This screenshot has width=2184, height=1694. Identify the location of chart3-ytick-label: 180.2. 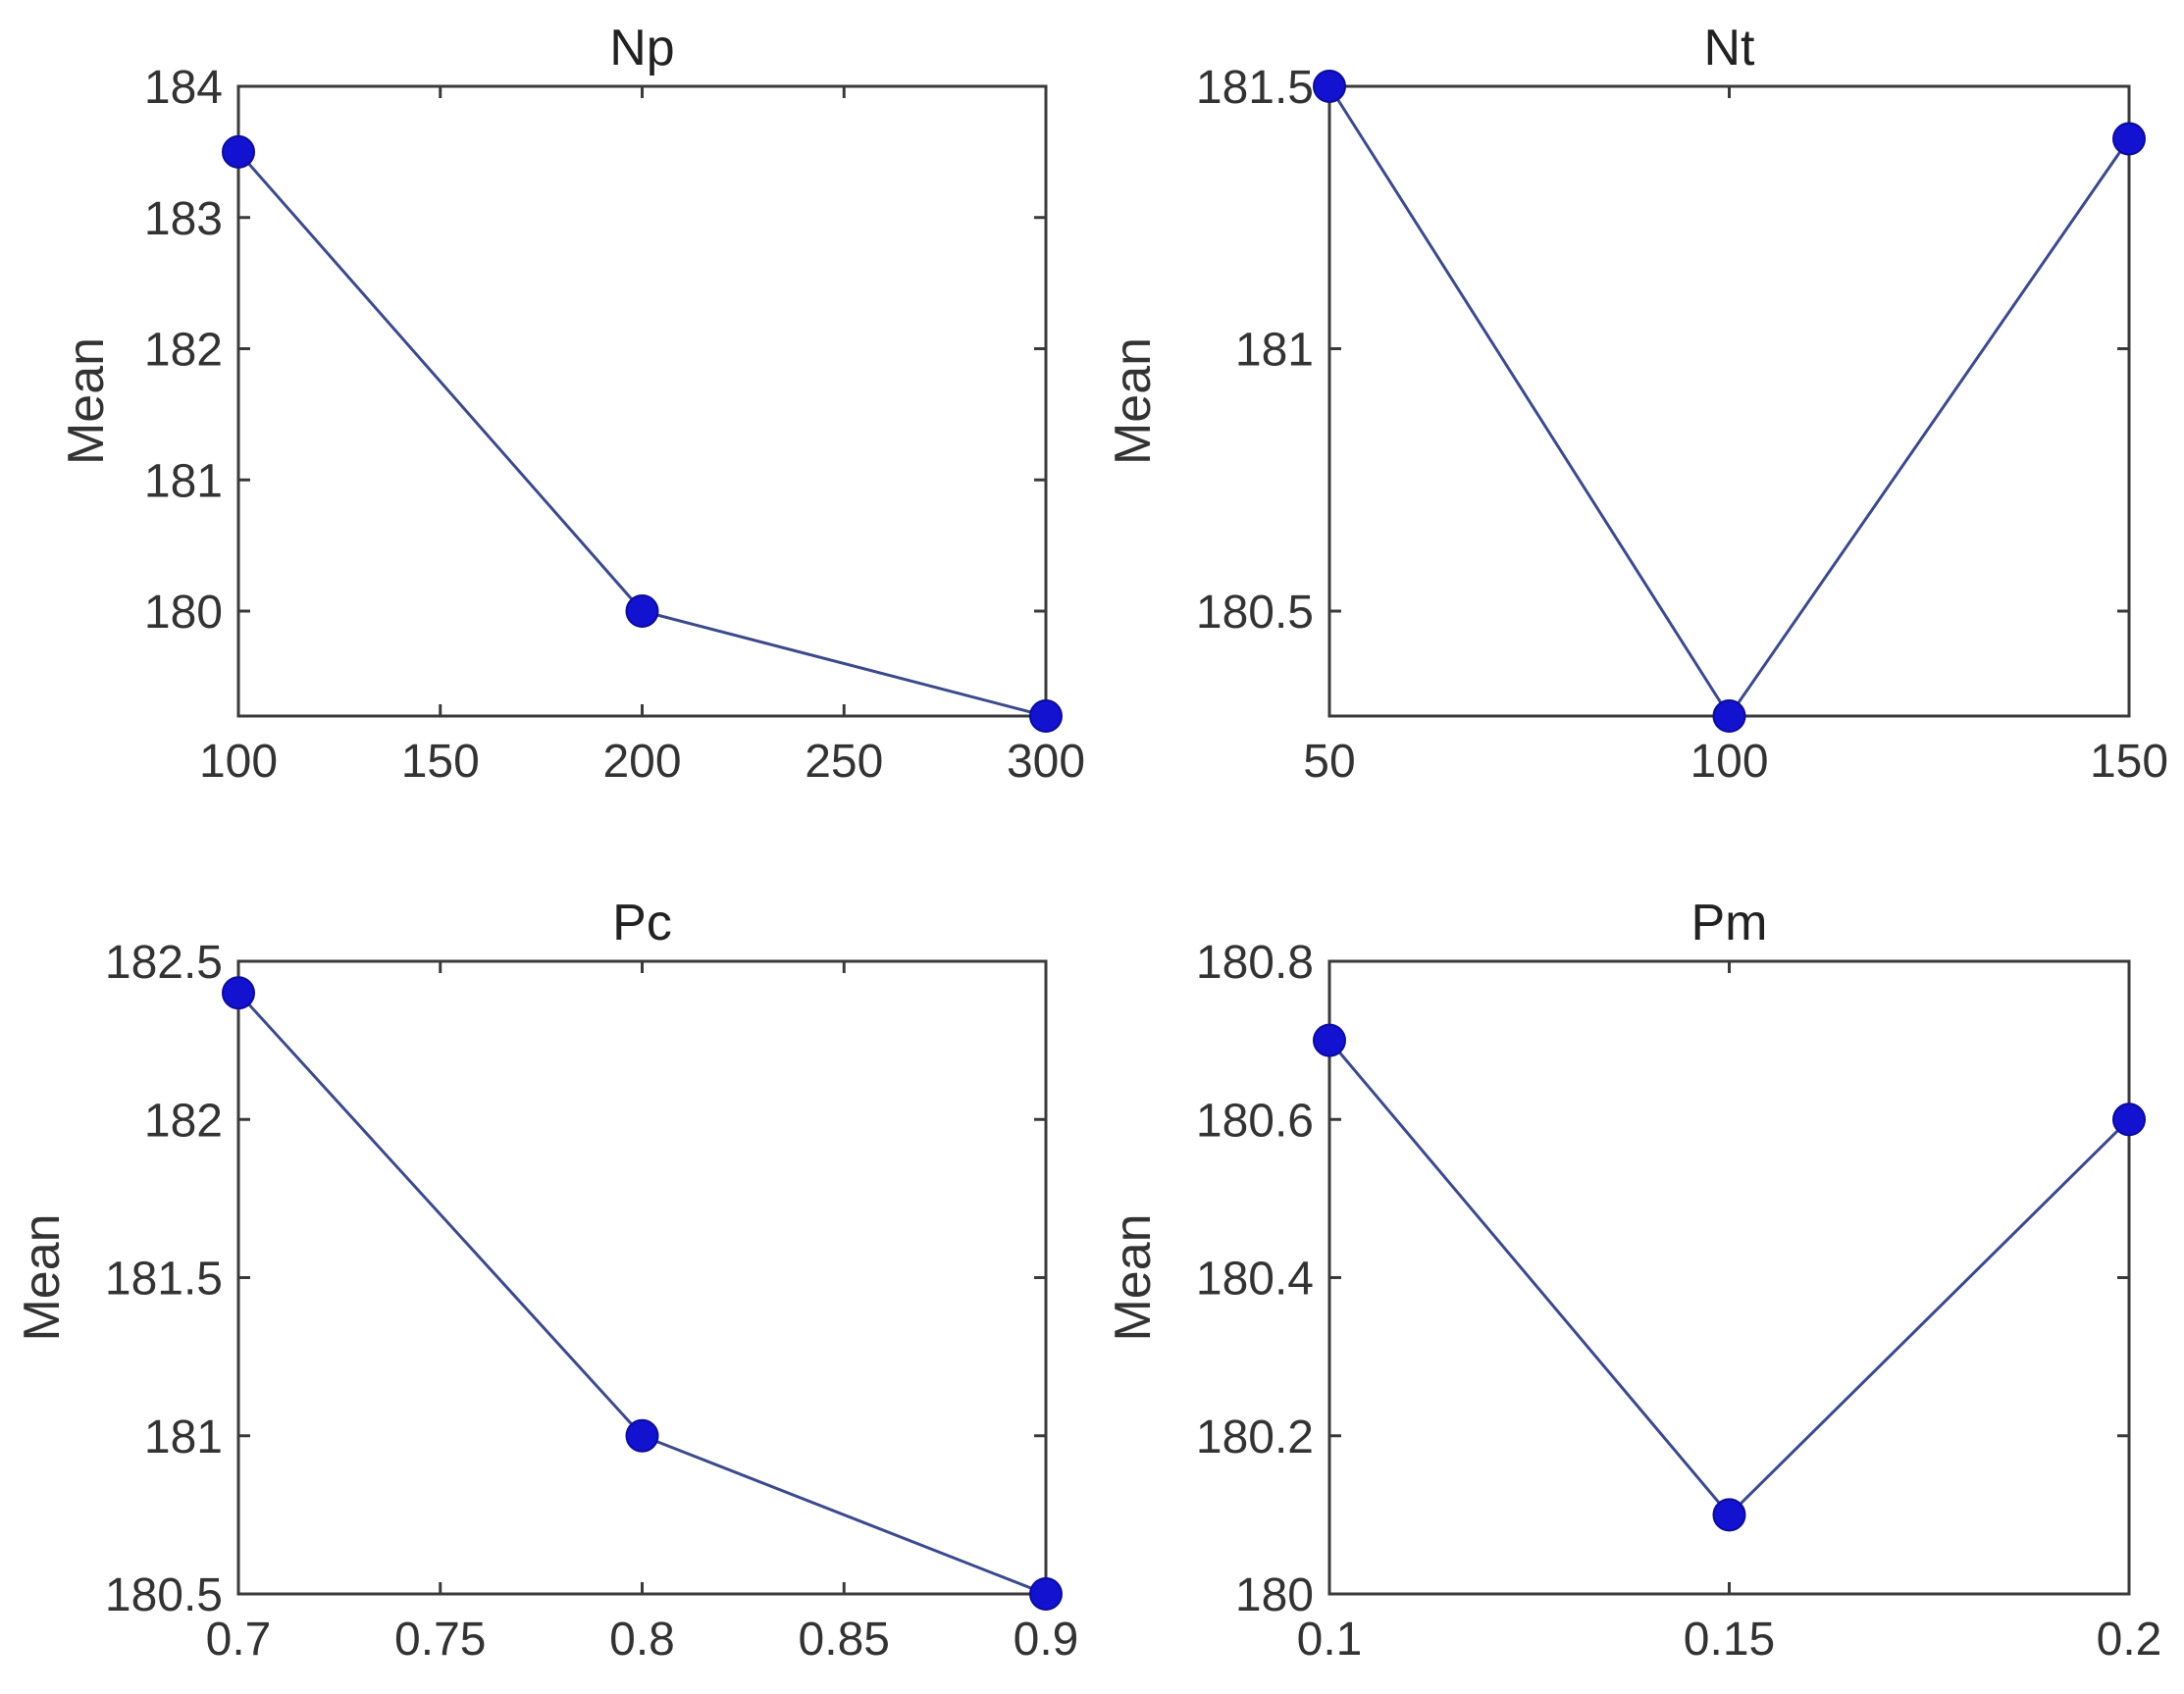
(1255, 1437).